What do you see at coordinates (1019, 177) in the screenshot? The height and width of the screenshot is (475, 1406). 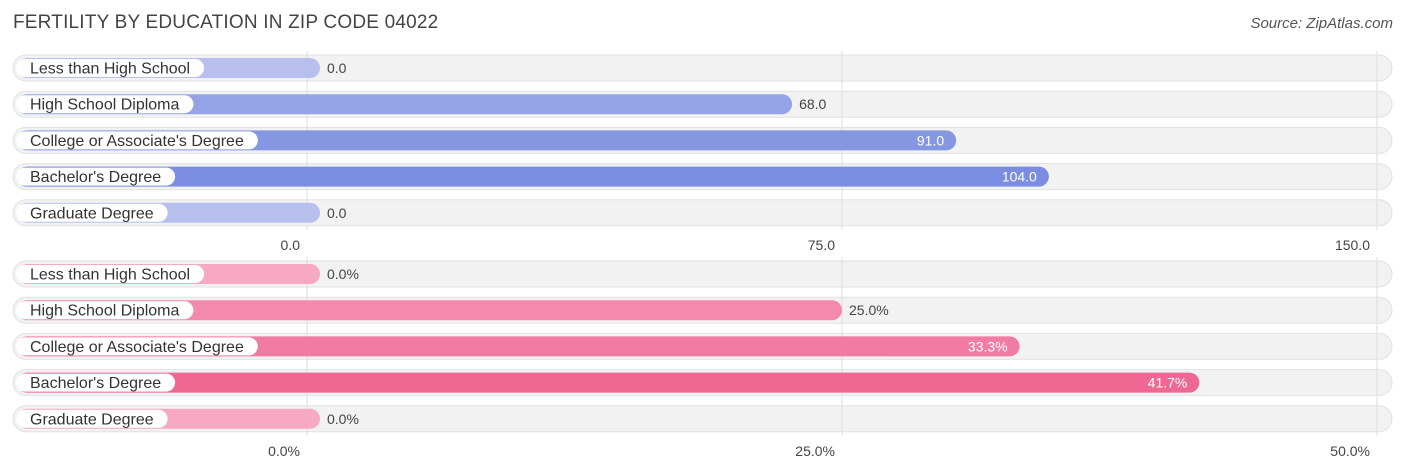 I see `value-label: 104.0` at bounding box center [1019, 177].